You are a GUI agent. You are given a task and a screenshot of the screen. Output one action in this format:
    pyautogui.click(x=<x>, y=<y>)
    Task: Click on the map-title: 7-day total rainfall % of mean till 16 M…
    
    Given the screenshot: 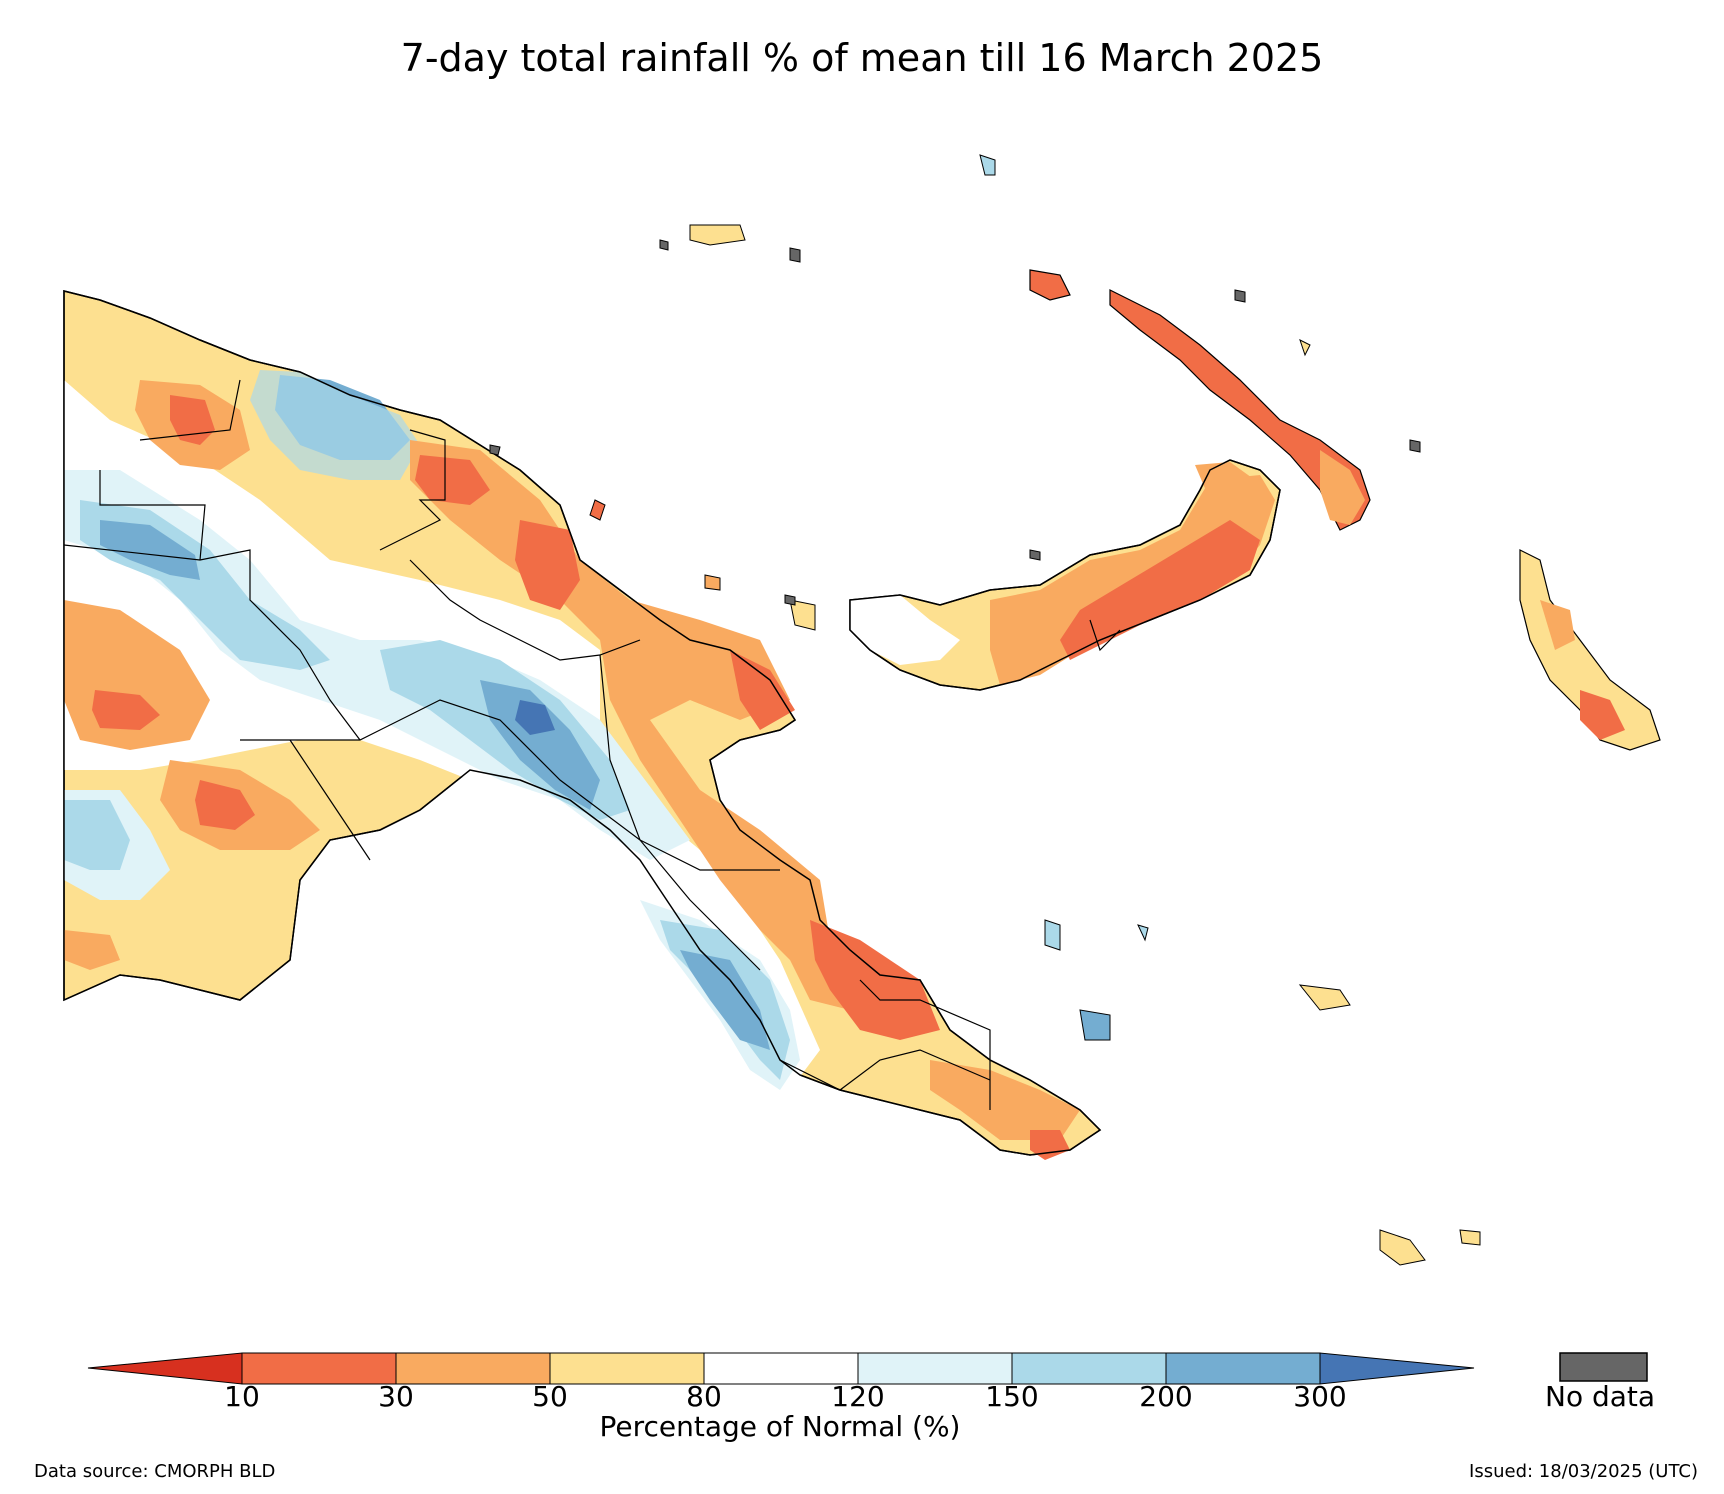 What is the action you would take?
    pyautogui.click(x=862, y=58)
    